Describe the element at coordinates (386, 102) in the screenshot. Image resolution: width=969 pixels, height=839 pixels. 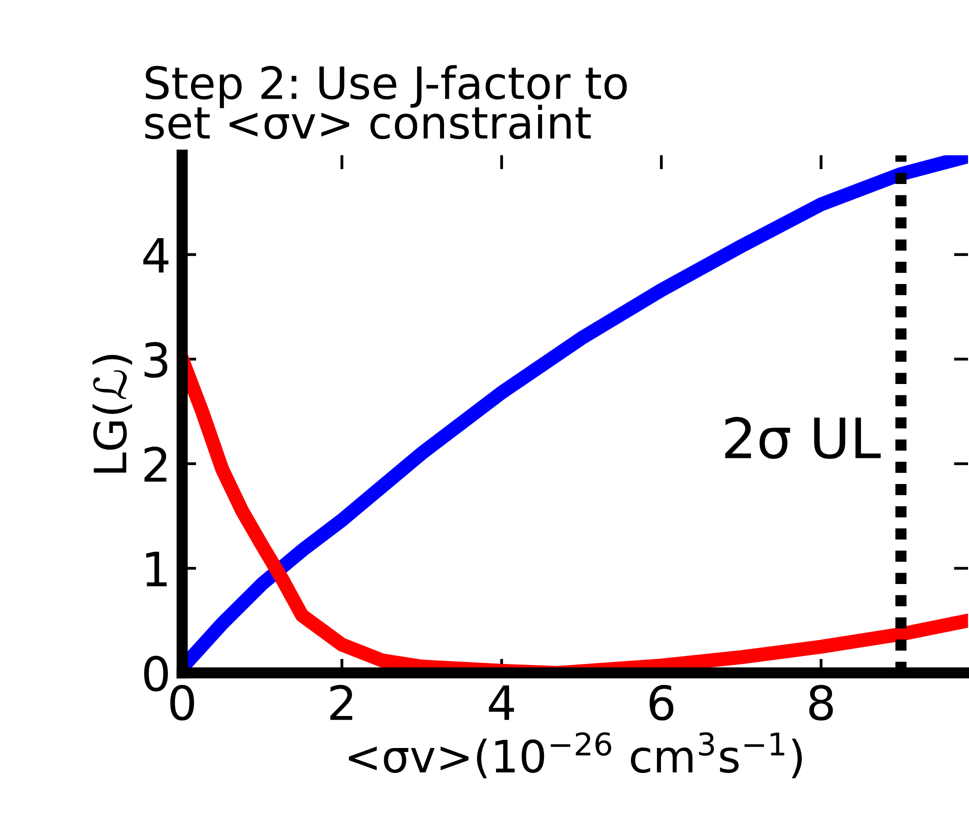
I see `chart-title: Step 2: Use J-factor to set <σv> constraint` at that location.